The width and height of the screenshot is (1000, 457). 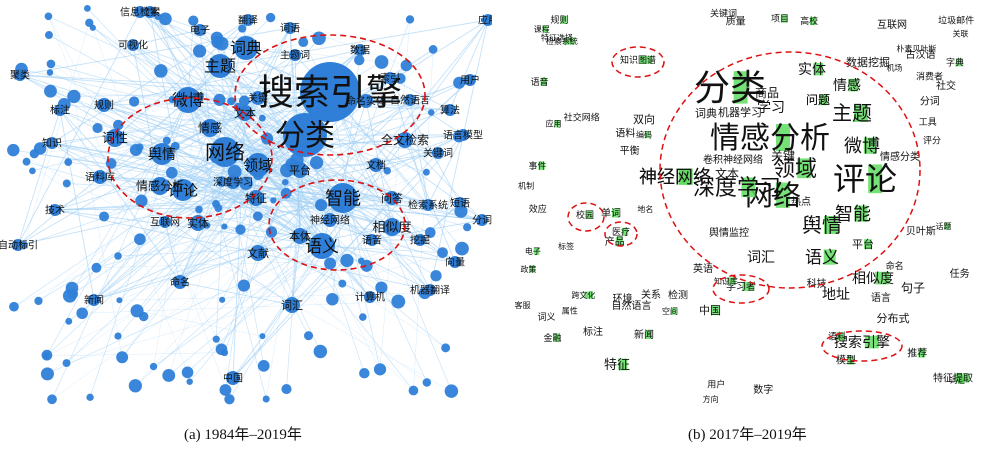 I want to click on word-label: 古汉语, so click(x=920, y=54).